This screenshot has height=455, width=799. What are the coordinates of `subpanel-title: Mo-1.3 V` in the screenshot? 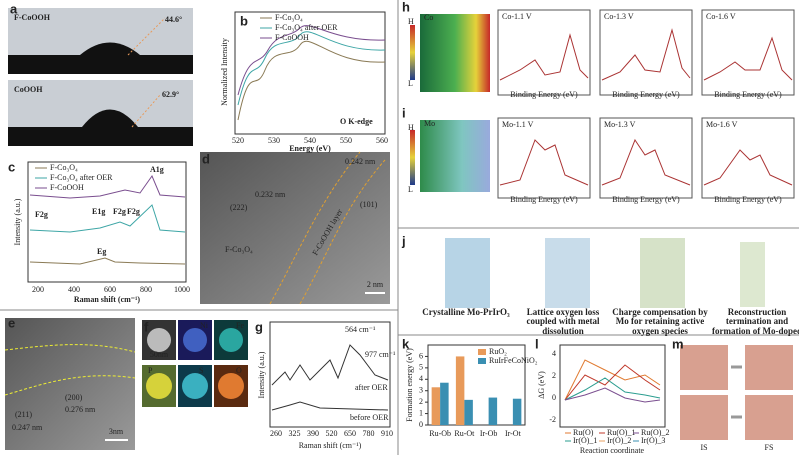 It's located at (620, 124).